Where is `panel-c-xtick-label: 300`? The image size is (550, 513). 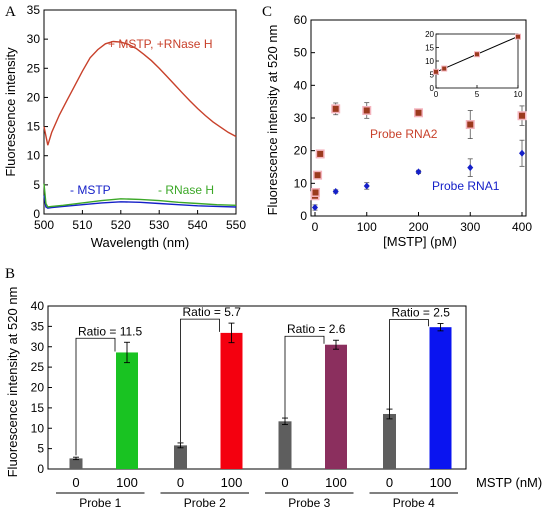
panel-c-xtick-label: 300 is located at coordinates (470, 227).